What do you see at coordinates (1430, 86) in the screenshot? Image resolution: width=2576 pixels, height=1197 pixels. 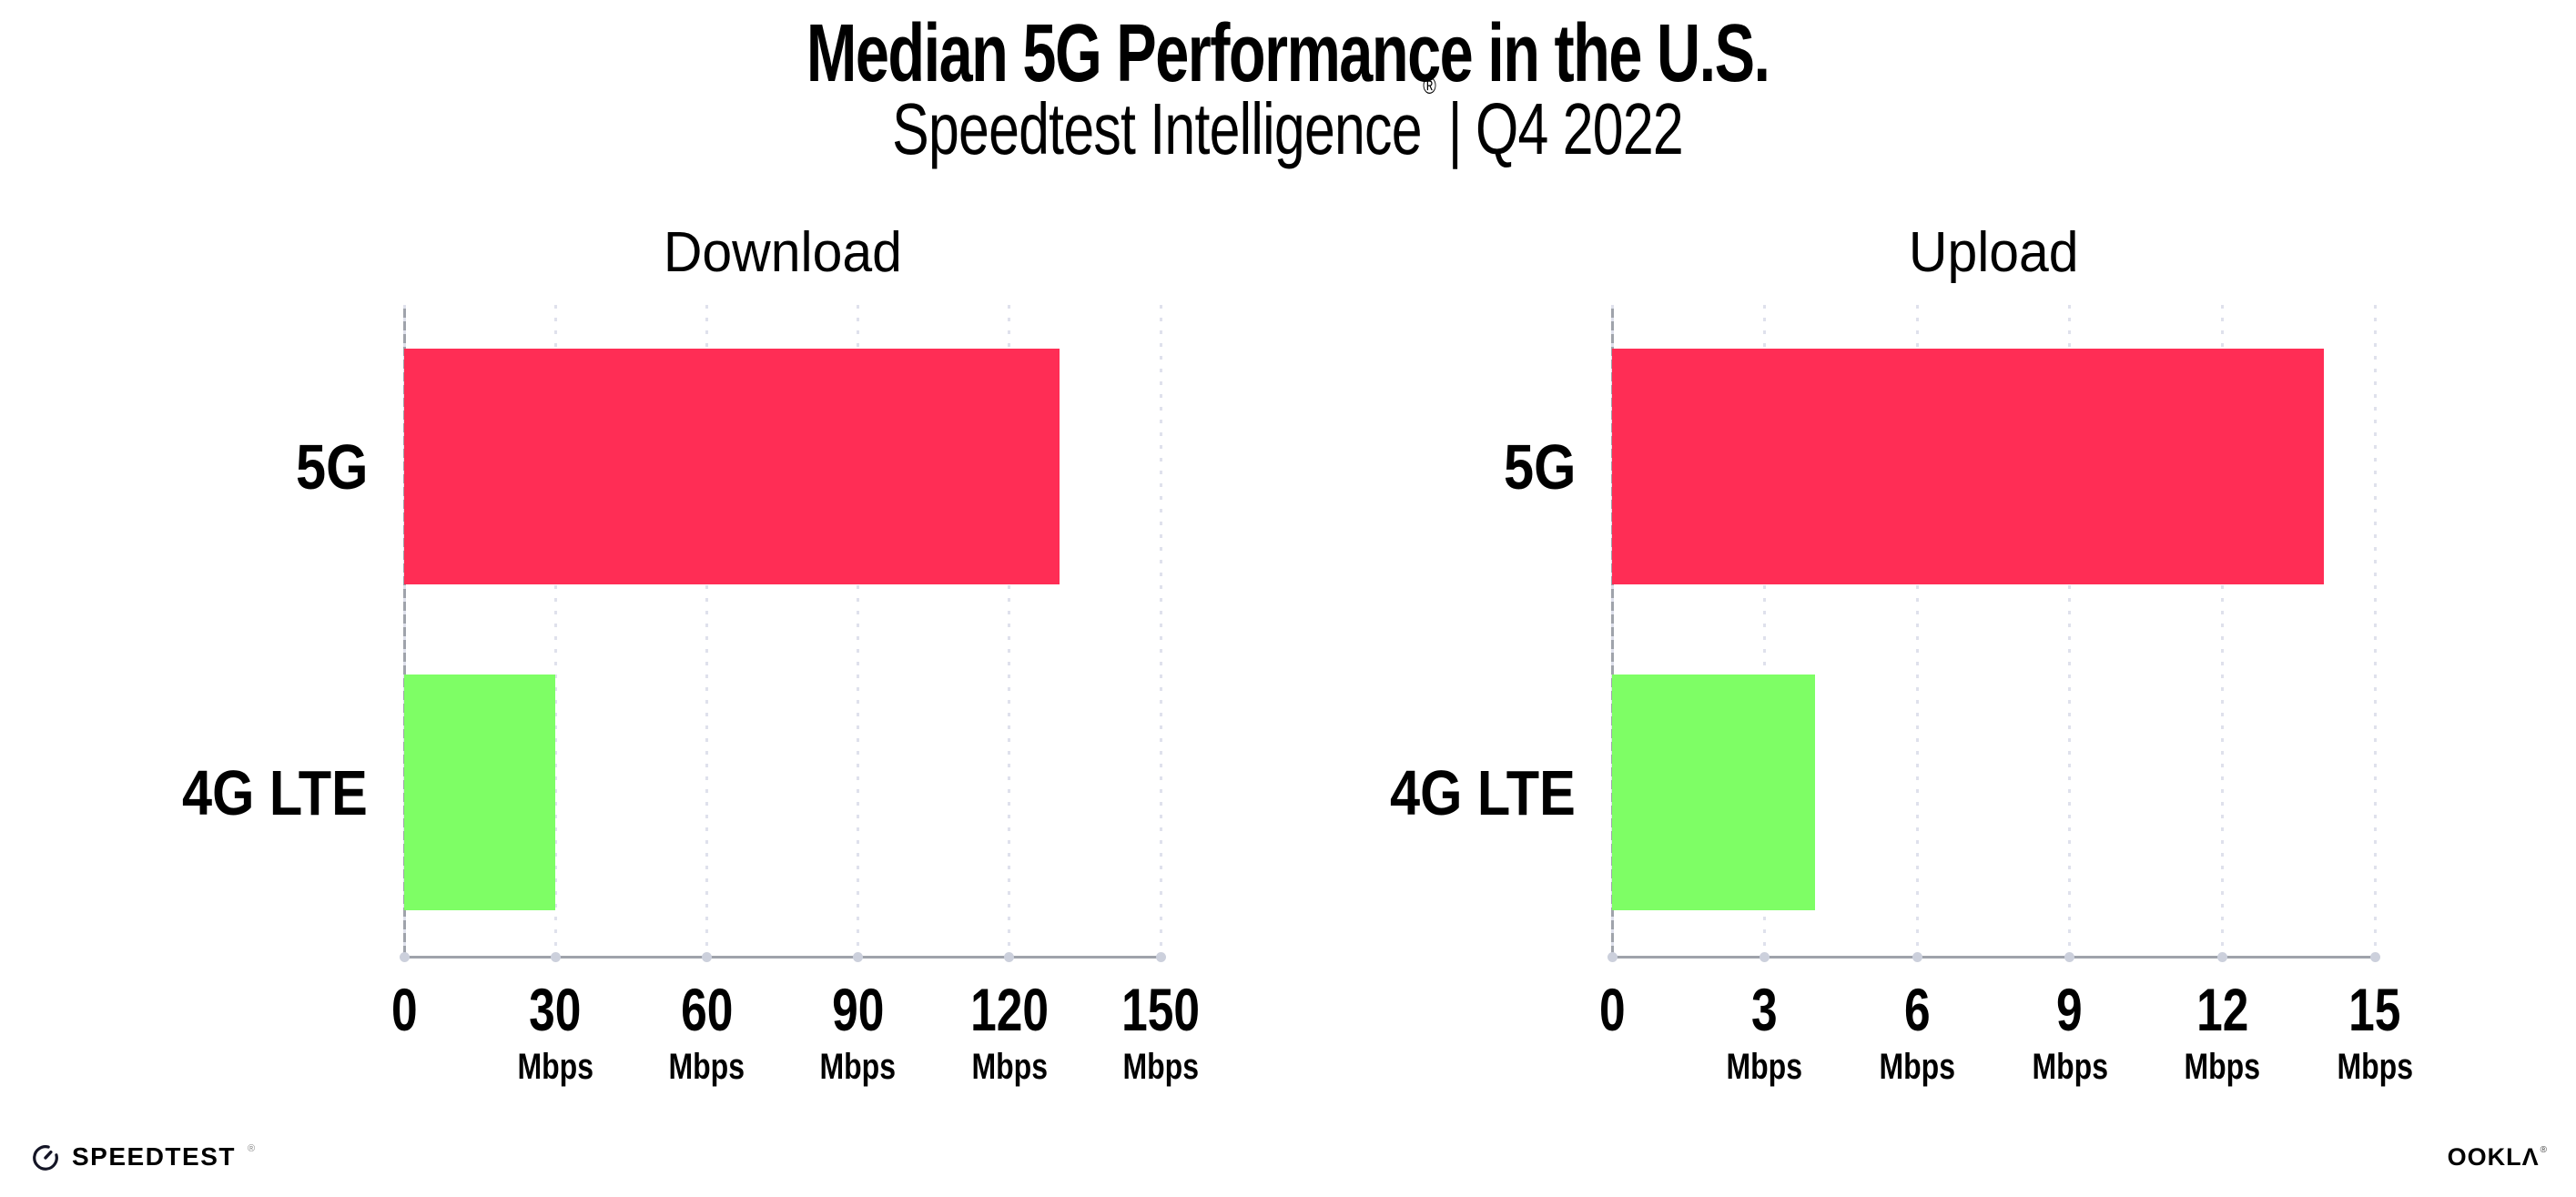 I see `registered-mark: ®` at bounding box center [1430, 86].